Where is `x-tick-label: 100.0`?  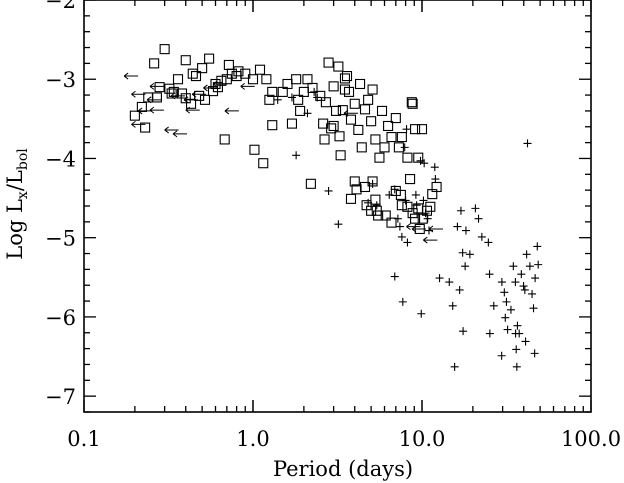 x-tick-label: 100.0 is located at coordinates (591, 439).